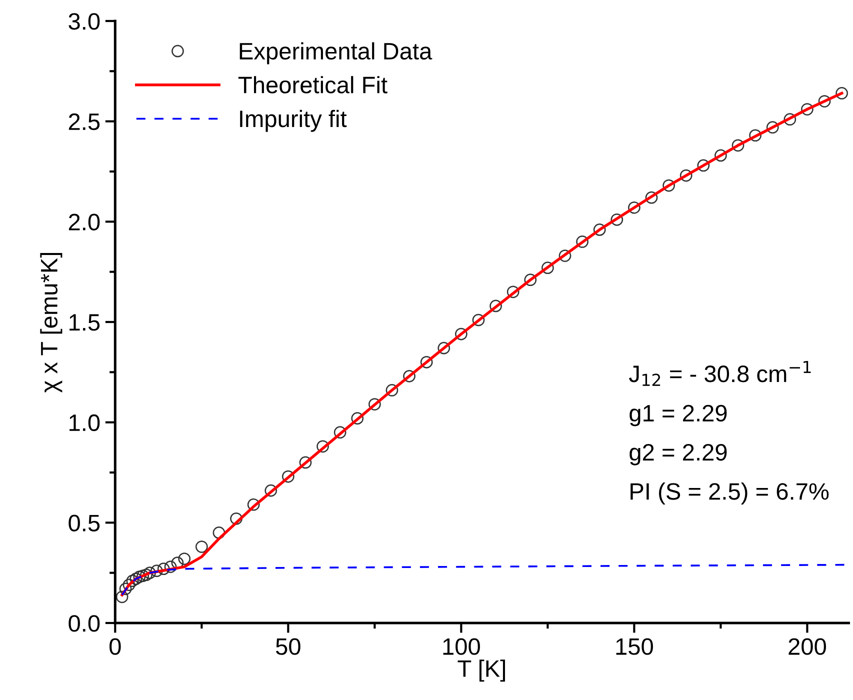 This screenshot has height=700, width=853. What do you see at coordinates (720, 373) in the screenshot?
I see `annotation: J$_{12}$ = - 30.8 cm$^{−1}$` at bounding box center [720, 373].